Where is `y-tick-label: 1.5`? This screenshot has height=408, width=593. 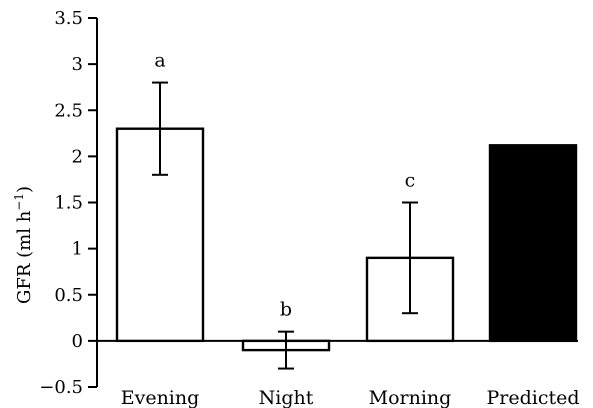
y-tick-label: 1.5 is located at coordinates (68, 203).